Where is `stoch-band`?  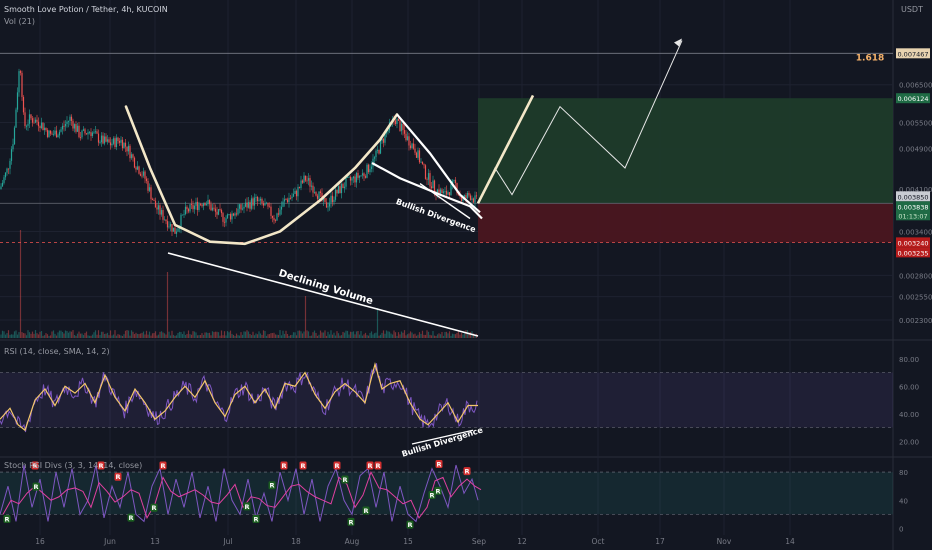
stoch-band is located at coordinates (446, 493).